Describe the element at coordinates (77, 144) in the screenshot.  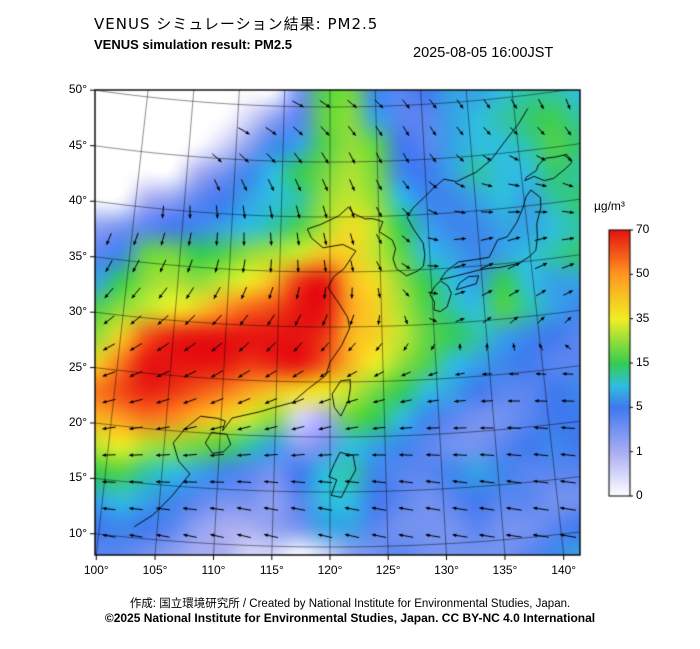
I see `latitude-tick-label: 45°` at that location.